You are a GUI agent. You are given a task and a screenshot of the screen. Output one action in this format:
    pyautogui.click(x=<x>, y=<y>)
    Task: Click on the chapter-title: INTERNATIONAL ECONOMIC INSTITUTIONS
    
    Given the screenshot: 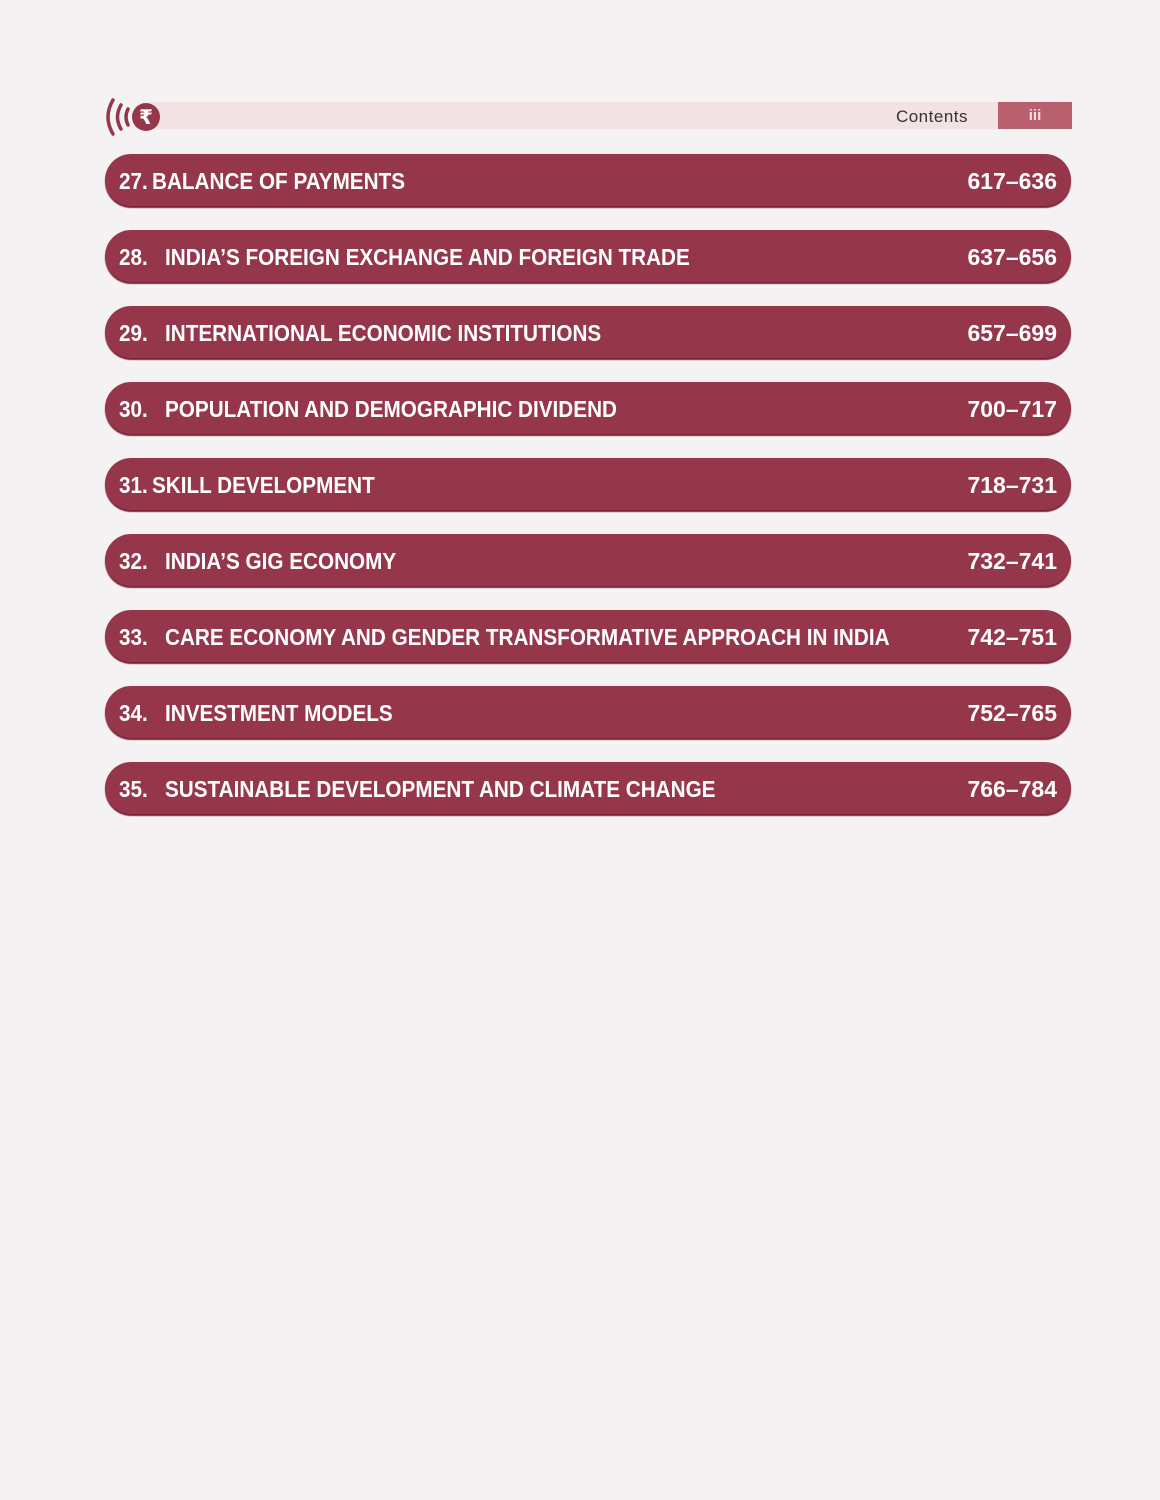 What is the action you would take?
    pyautogui.click(x=383, y=333)
    